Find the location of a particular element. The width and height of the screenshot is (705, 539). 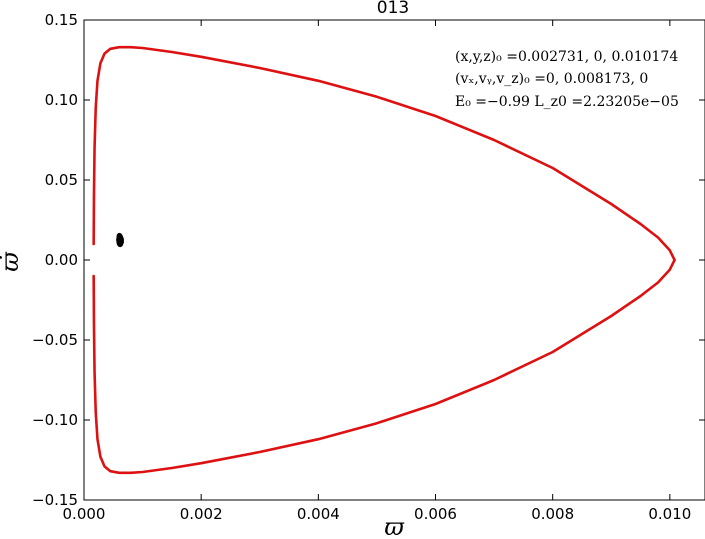

x-tick-label: 0.006 is located at coordinates (435, 514).